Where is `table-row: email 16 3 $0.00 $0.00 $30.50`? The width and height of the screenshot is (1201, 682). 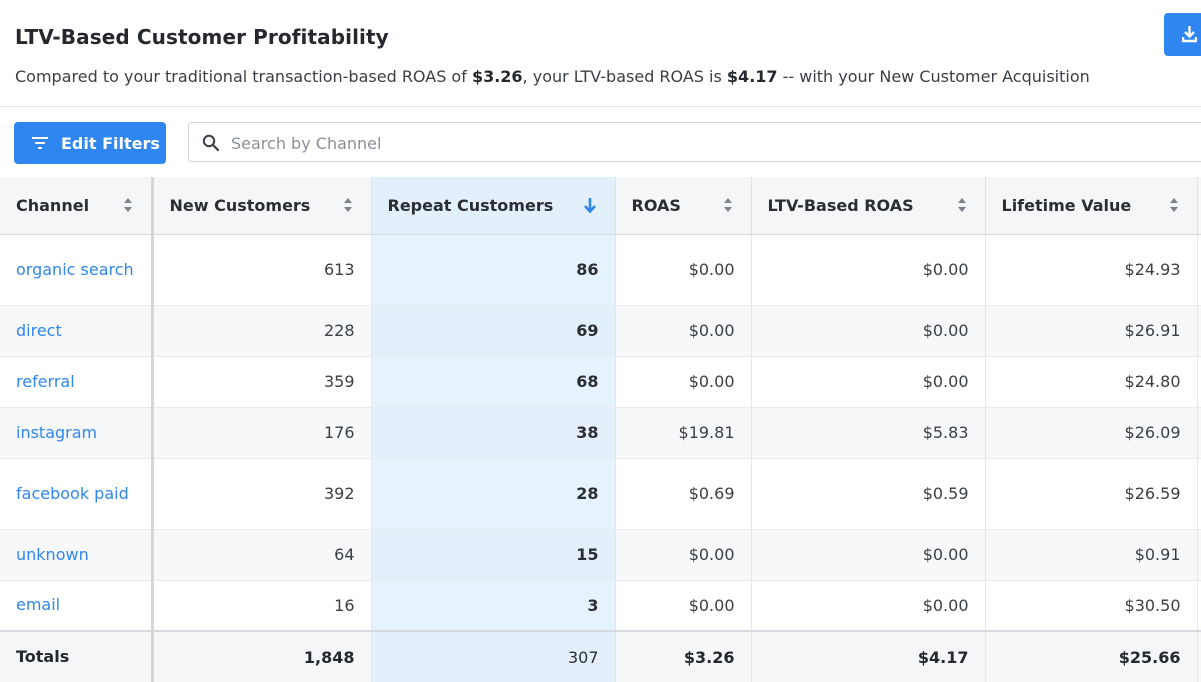
table-row: email 16 3 $0.00 $0.00 $30.50 is located at coordinates (600, 606).